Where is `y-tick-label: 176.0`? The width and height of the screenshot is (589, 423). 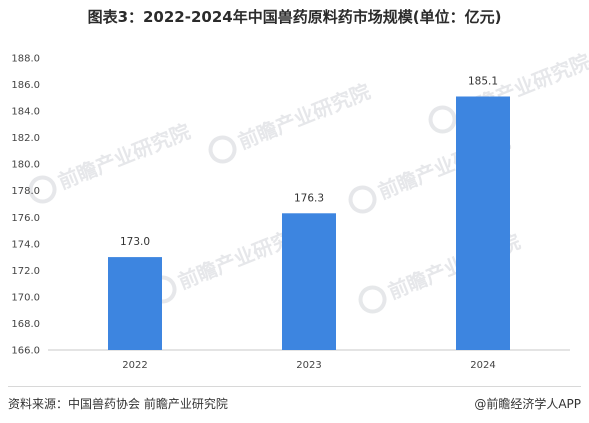 y-tick-label: 176.0 is located at coordinates (25, 218).